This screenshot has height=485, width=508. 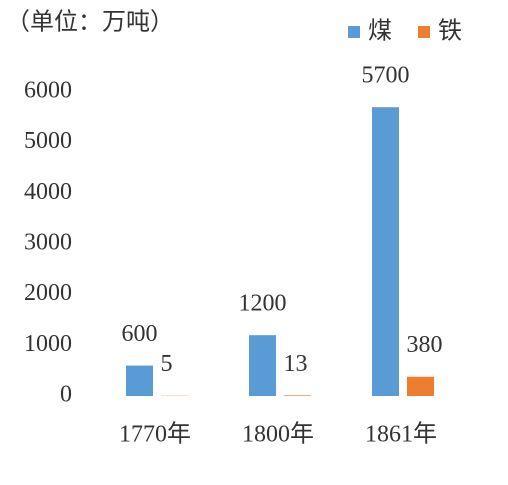 I want to click on data-label: 5, so click(x=167, y=364).